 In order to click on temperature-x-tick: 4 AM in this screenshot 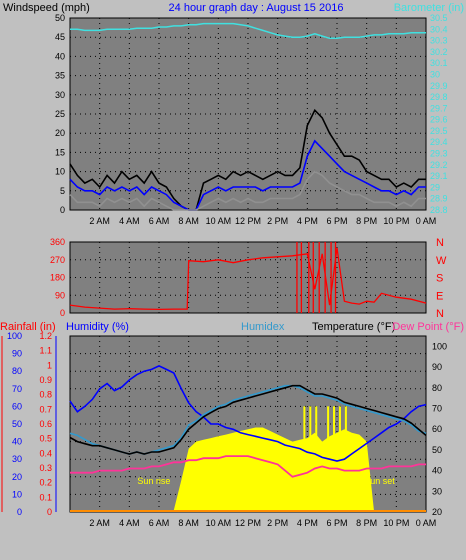, I will do `click(129, 523)`.